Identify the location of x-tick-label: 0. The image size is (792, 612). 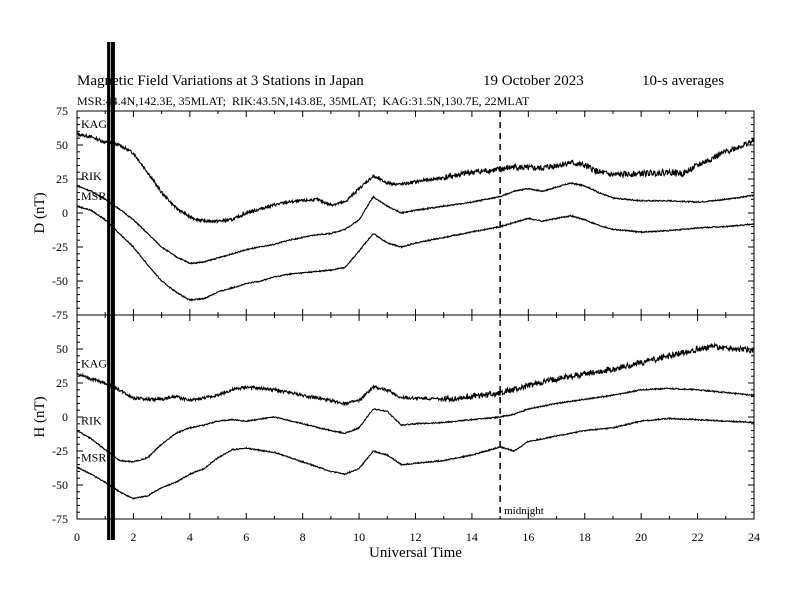
(77, 537).